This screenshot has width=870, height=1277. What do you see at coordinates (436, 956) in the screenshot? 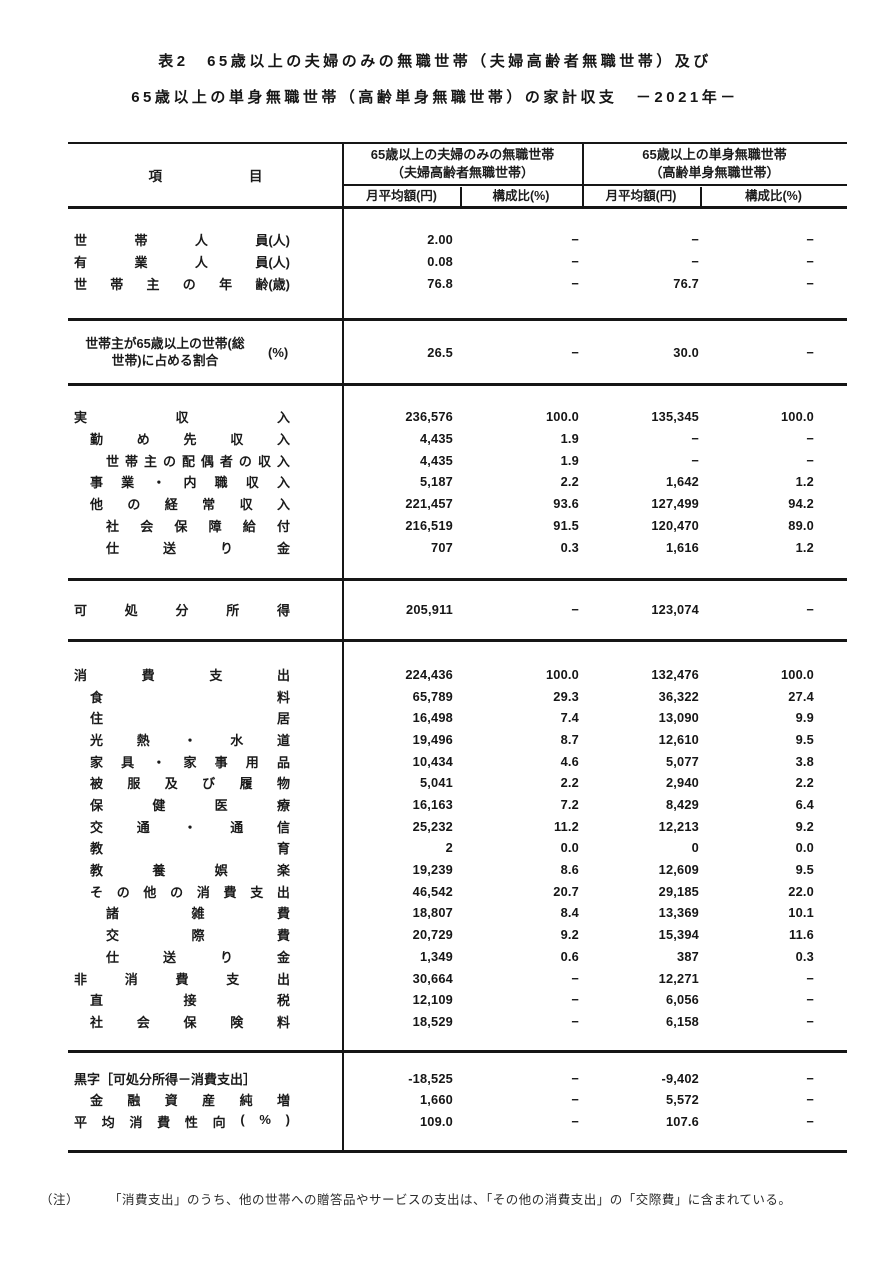
I see `row-value: 1,349` at bounding box center [436, 956].